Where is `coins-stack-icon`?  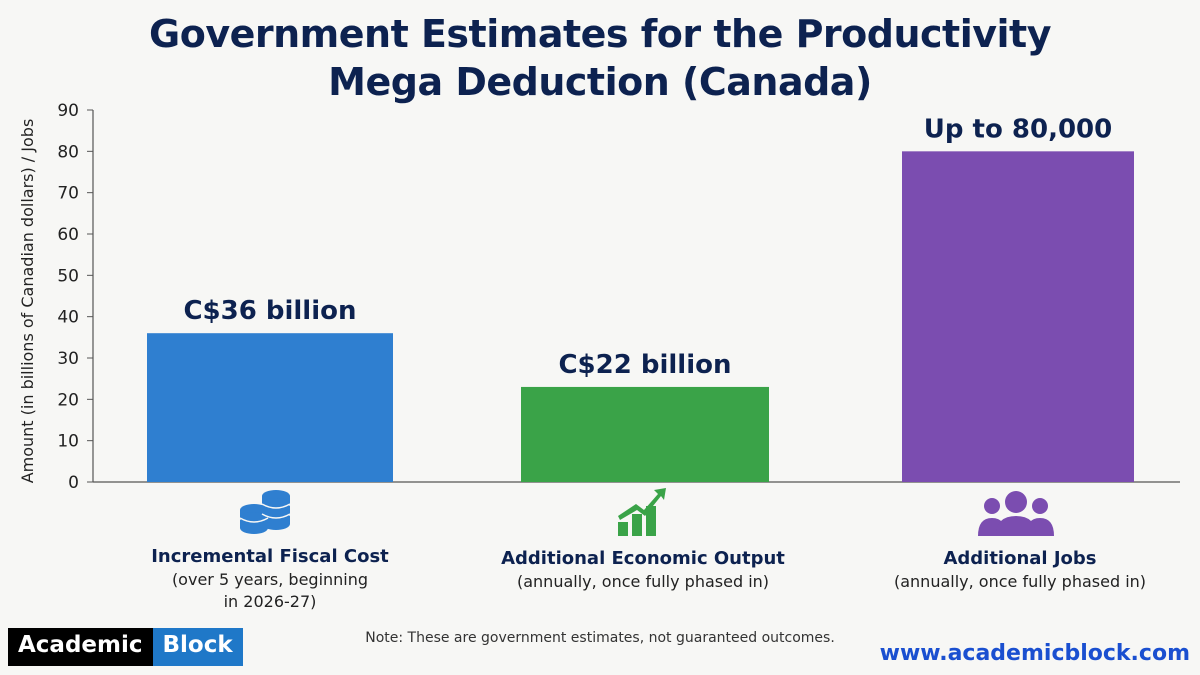
coins-stack-icon is located at coordinates (266, 513).